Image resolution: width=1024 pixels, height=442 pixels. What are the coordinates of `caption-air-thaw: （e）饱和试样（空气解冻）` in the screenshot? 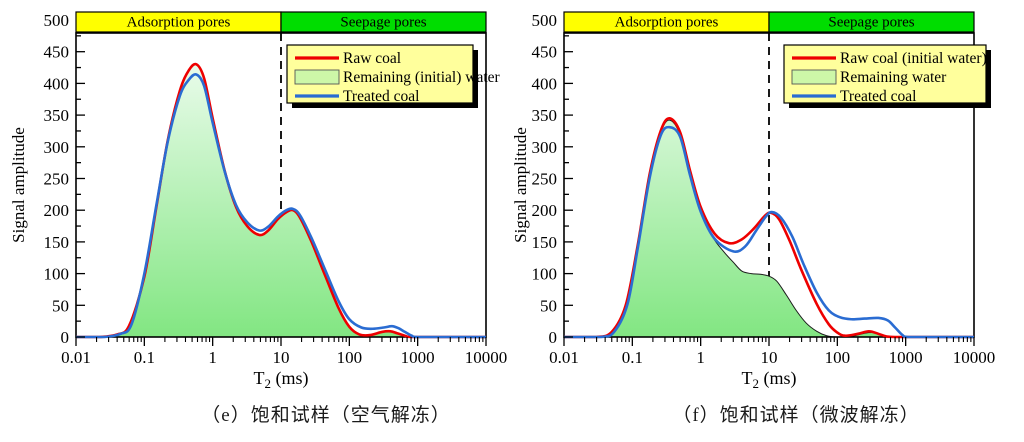 It's located at (326, 415).